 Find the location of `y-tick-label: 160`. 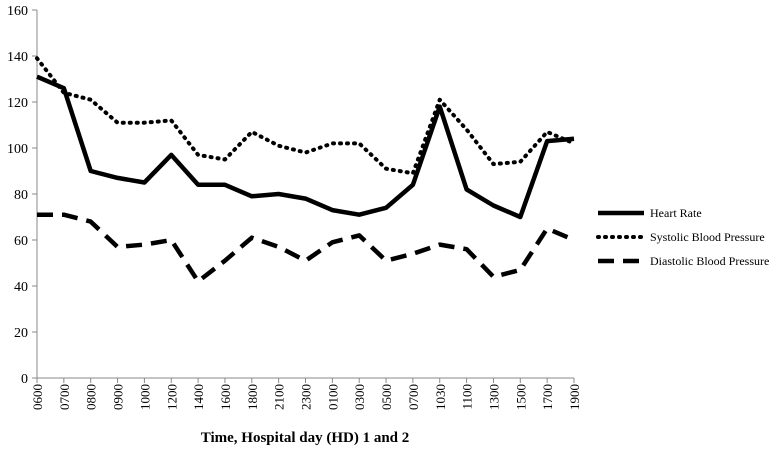

y-tick-label: 160 is located at coordinates (17, 11).